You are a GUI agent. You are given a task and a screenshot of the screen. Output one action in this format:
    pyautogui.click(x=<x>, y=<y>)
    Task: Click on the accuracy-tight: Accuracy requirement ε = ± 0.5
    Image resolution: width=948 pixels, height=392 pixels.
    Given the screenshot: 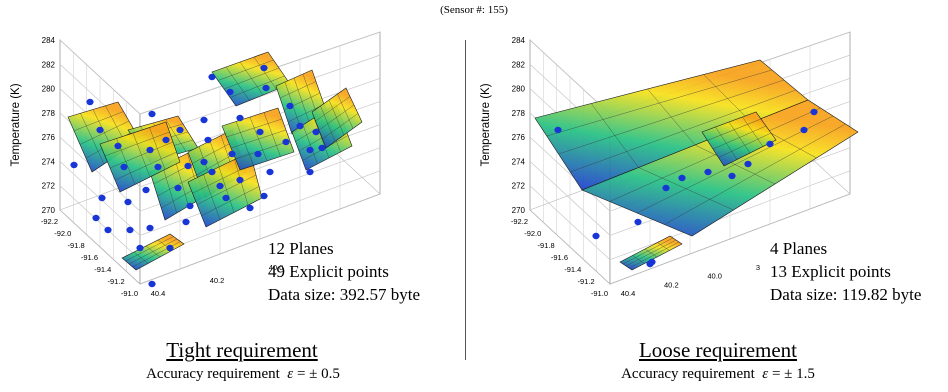 What is the action you would take?
    pyautogui.click(x=243, y=374)
    